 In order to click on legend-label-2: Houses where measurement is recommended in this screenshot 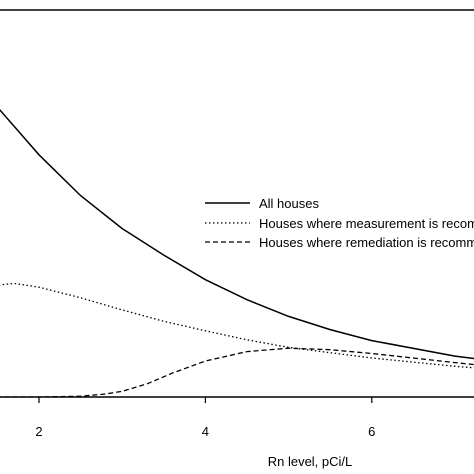, I will do `click(366, 223)`.